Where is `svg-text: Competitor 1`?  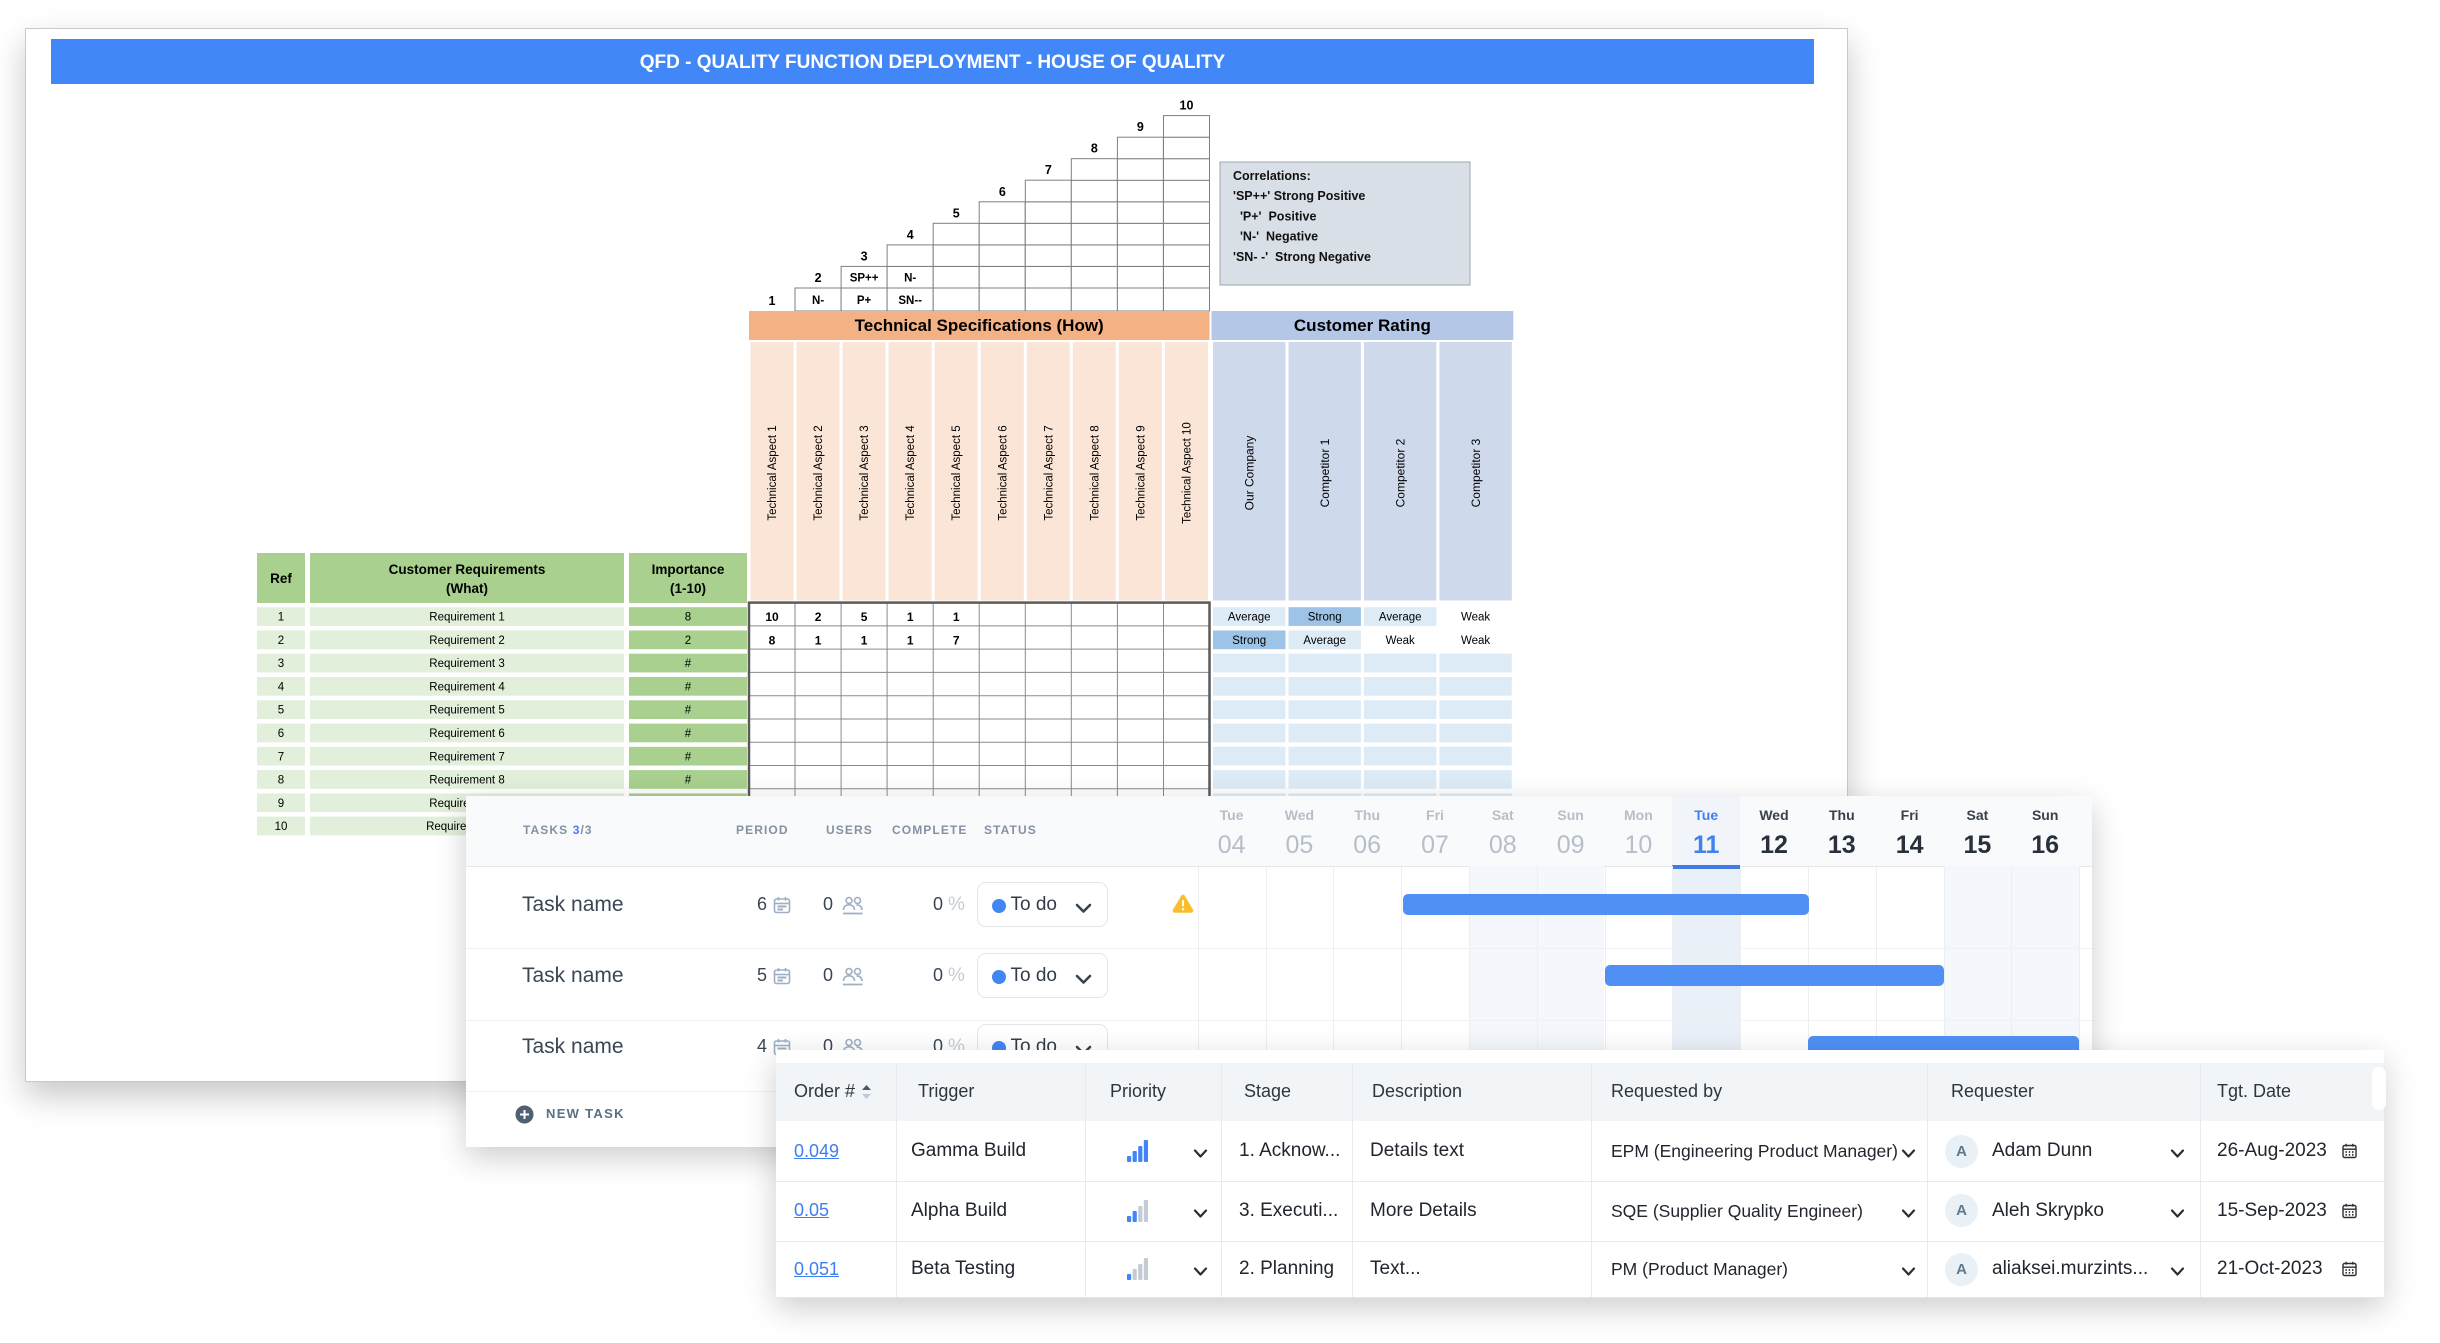 svg-text: Competitor 1 is located at coordinates (1325, 472).